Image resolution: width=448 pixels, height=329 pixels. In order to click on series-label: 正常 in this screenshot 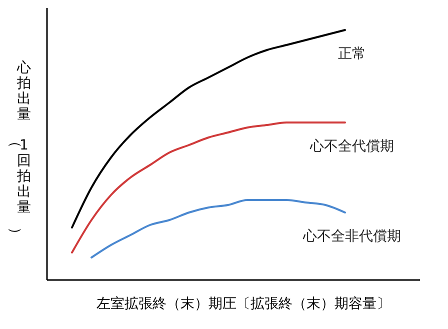, I will do `click(352, 54)`.